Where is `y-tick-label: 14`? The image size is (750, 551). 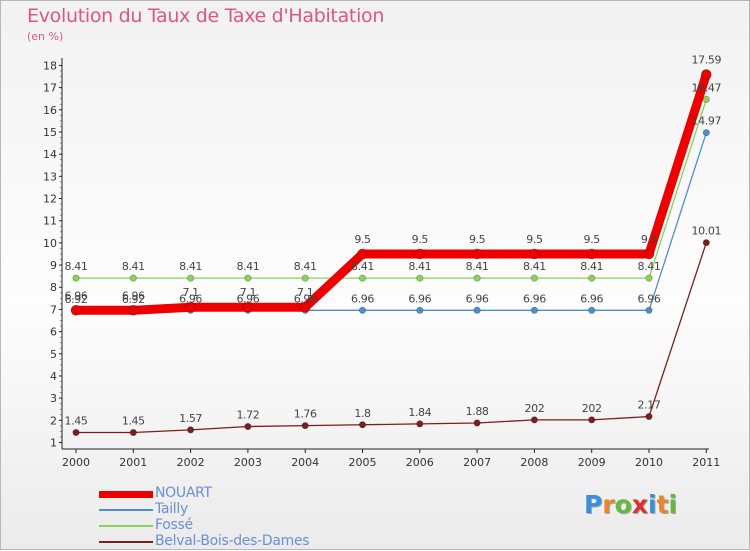
y-tick-label: 14 is located at coordinates (50, 154).